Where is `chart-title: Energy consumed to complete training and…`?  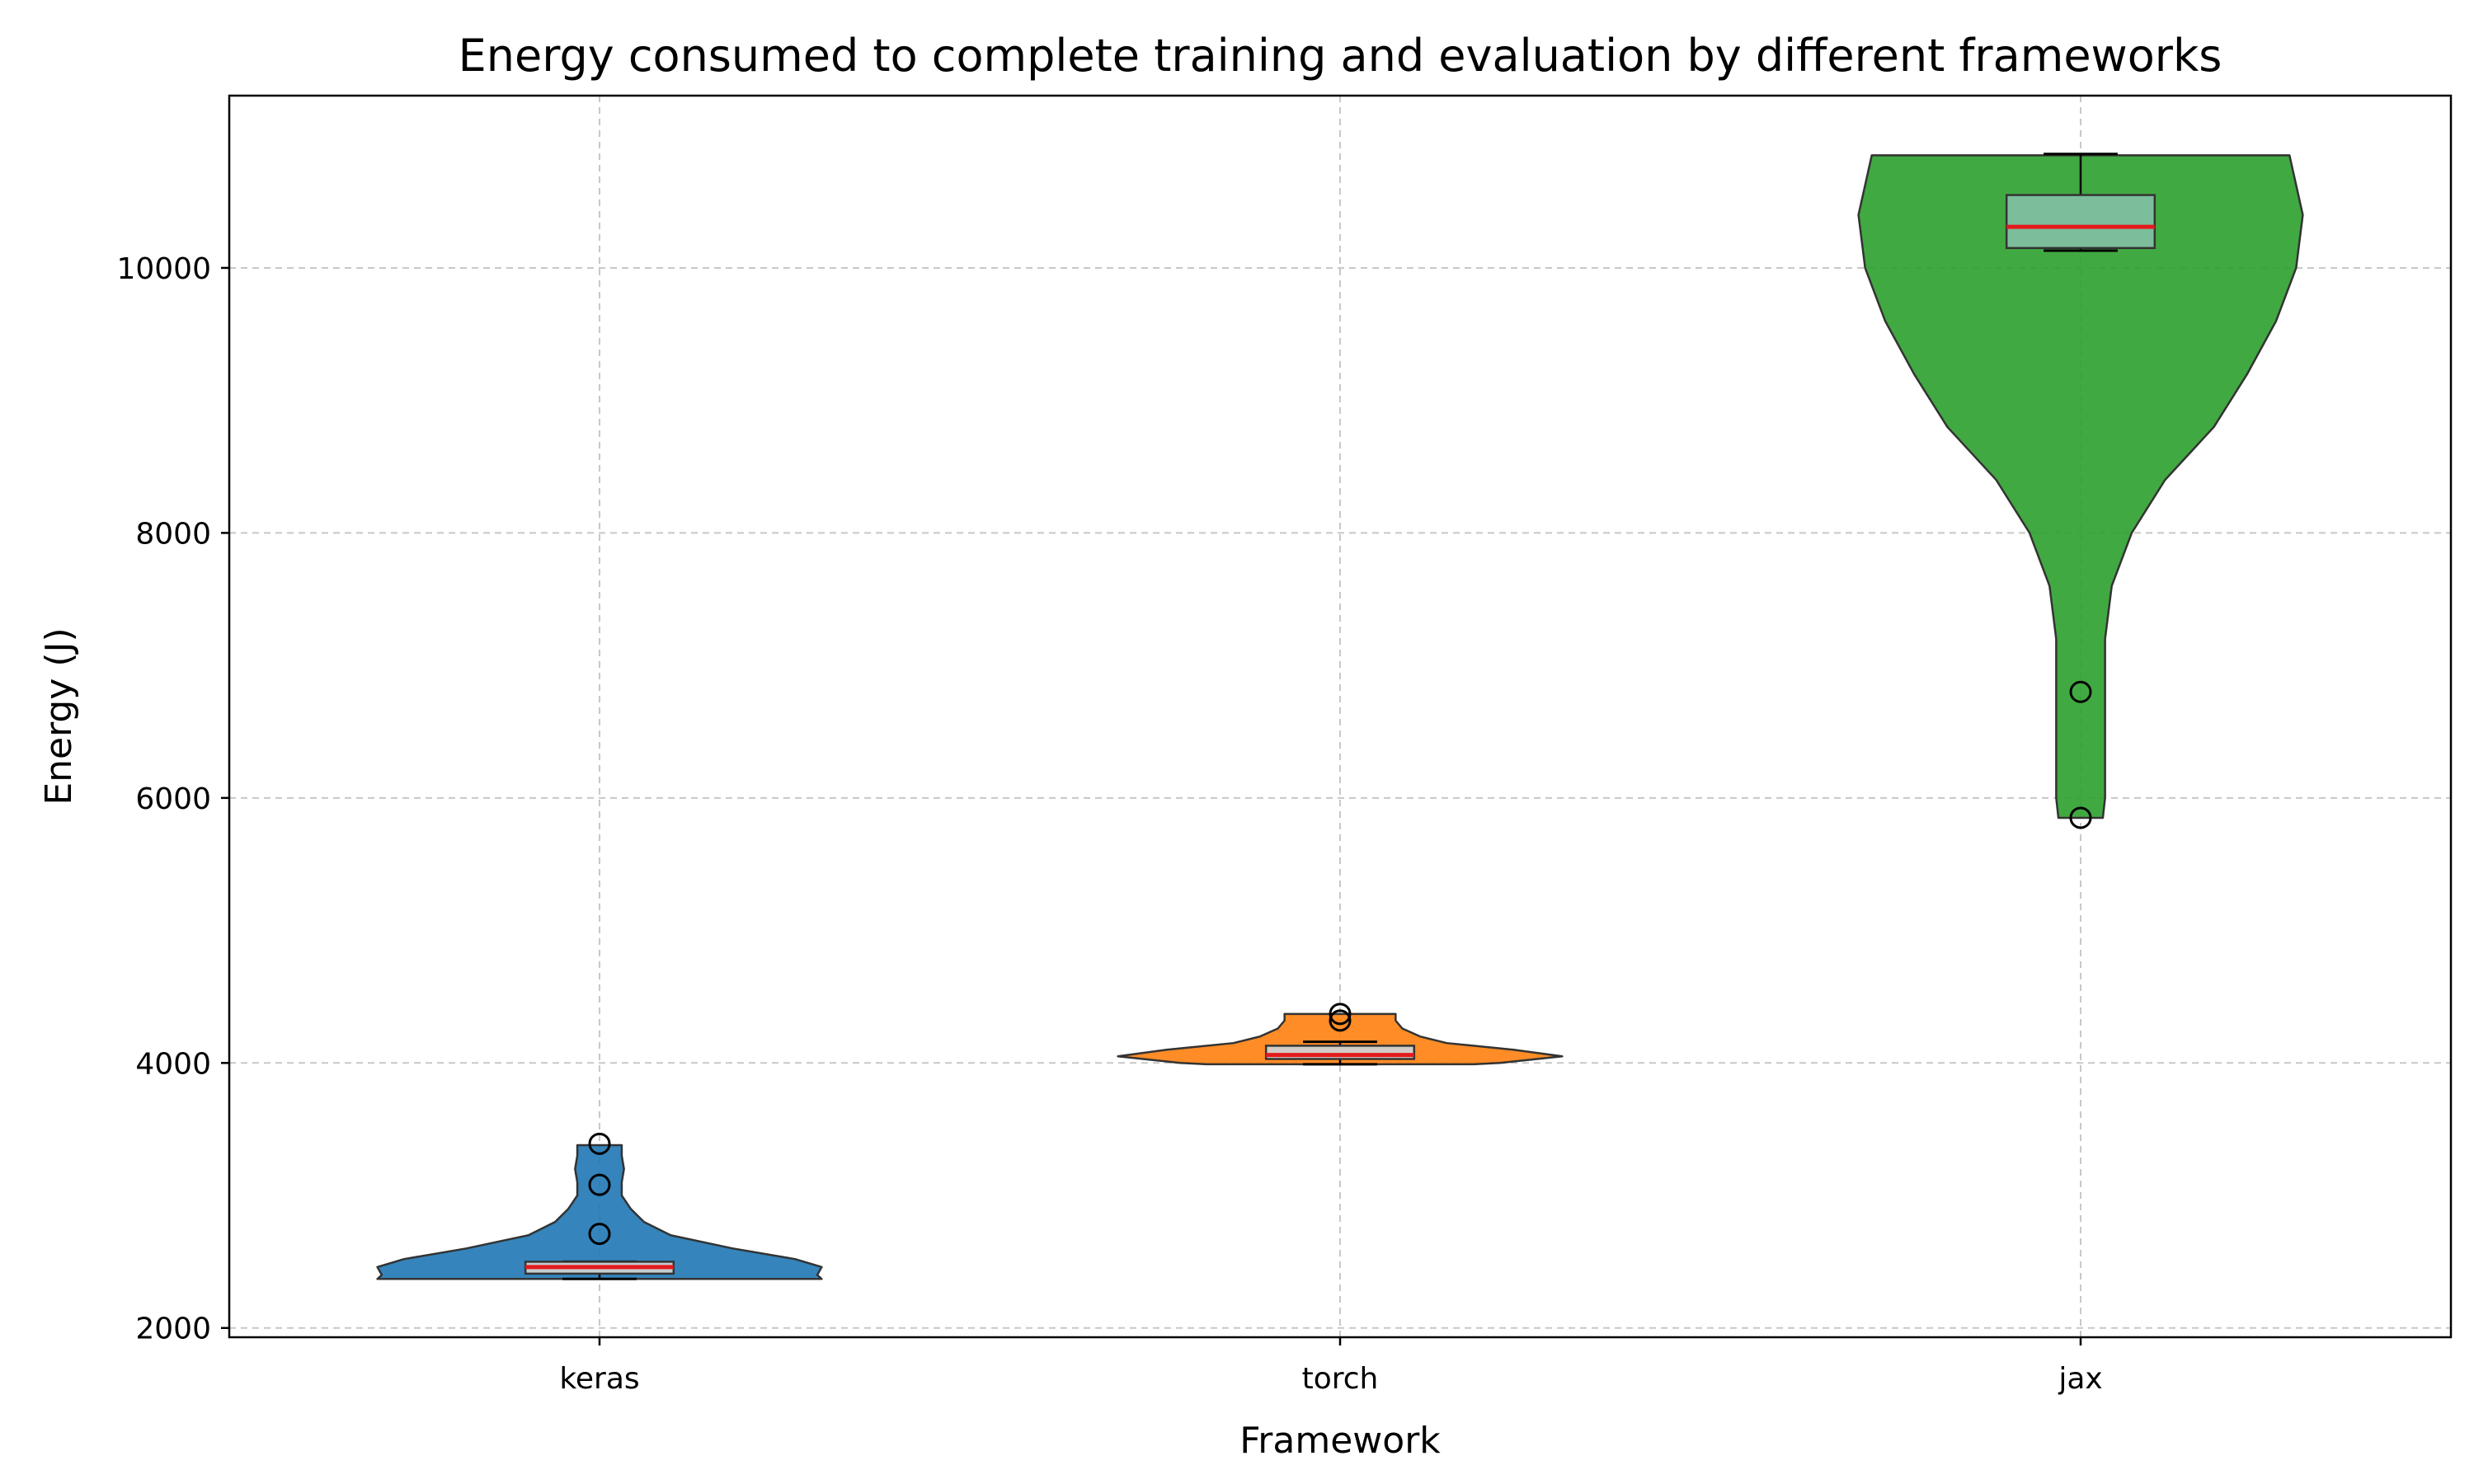 chart-title: Energy consumed to complete training and… is located at coordinates (1340, 56).